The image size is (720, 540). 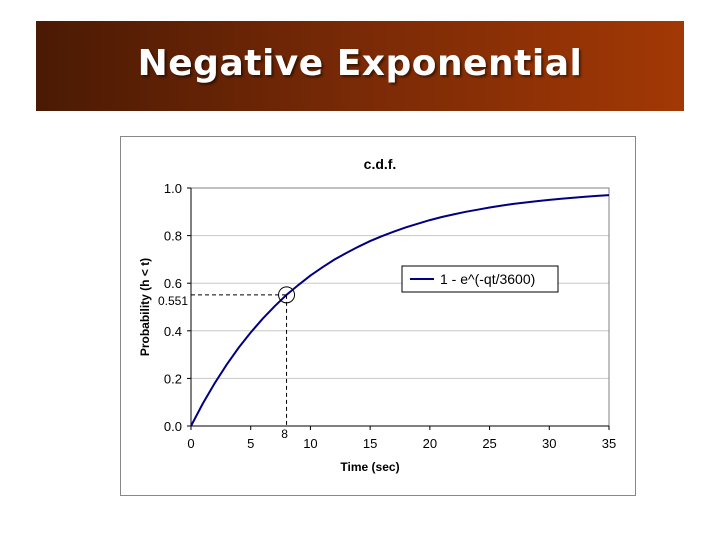 I want to click on y-tick-label: 0.6, so click(x=173, y=283).